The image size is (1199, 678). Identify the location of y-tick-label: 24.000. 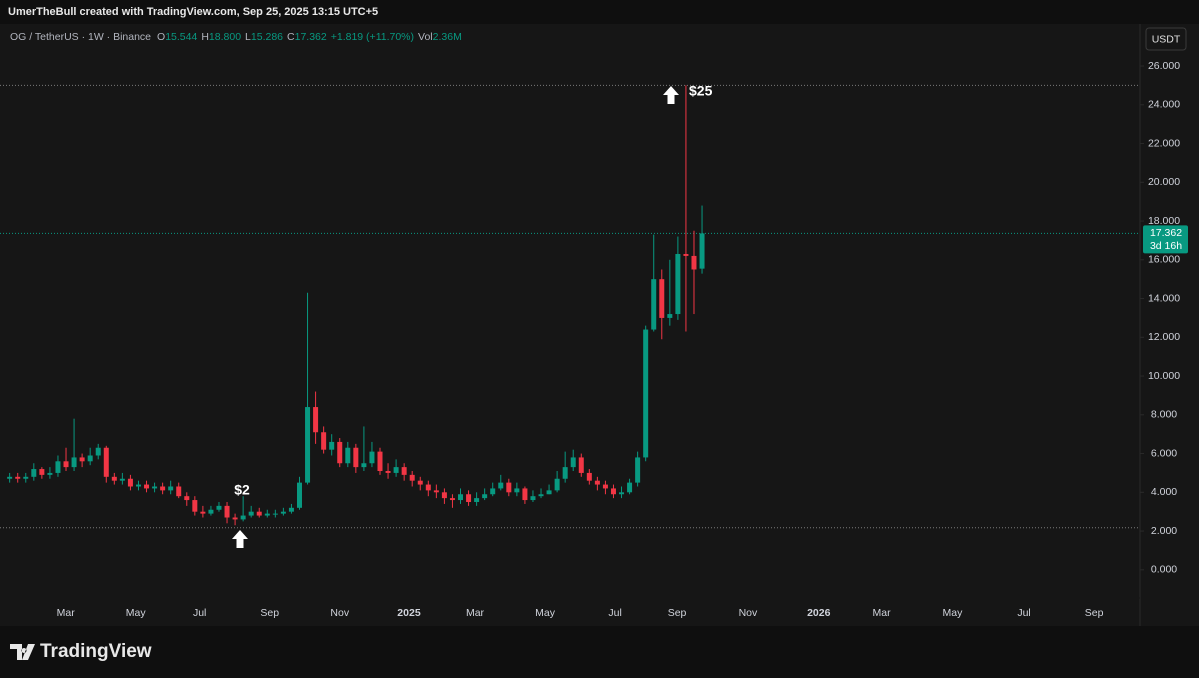
(1164, 105).